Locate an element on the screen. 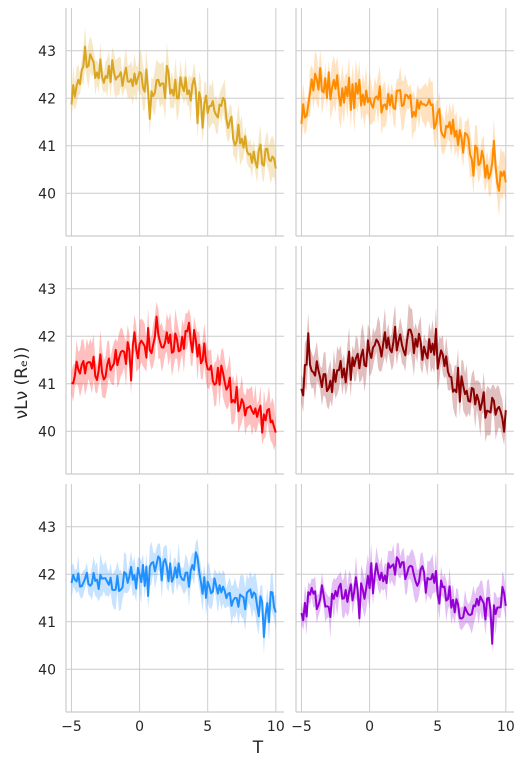  facet-panel-1: 40 41 42 43 is located at coordinates (161, 122).